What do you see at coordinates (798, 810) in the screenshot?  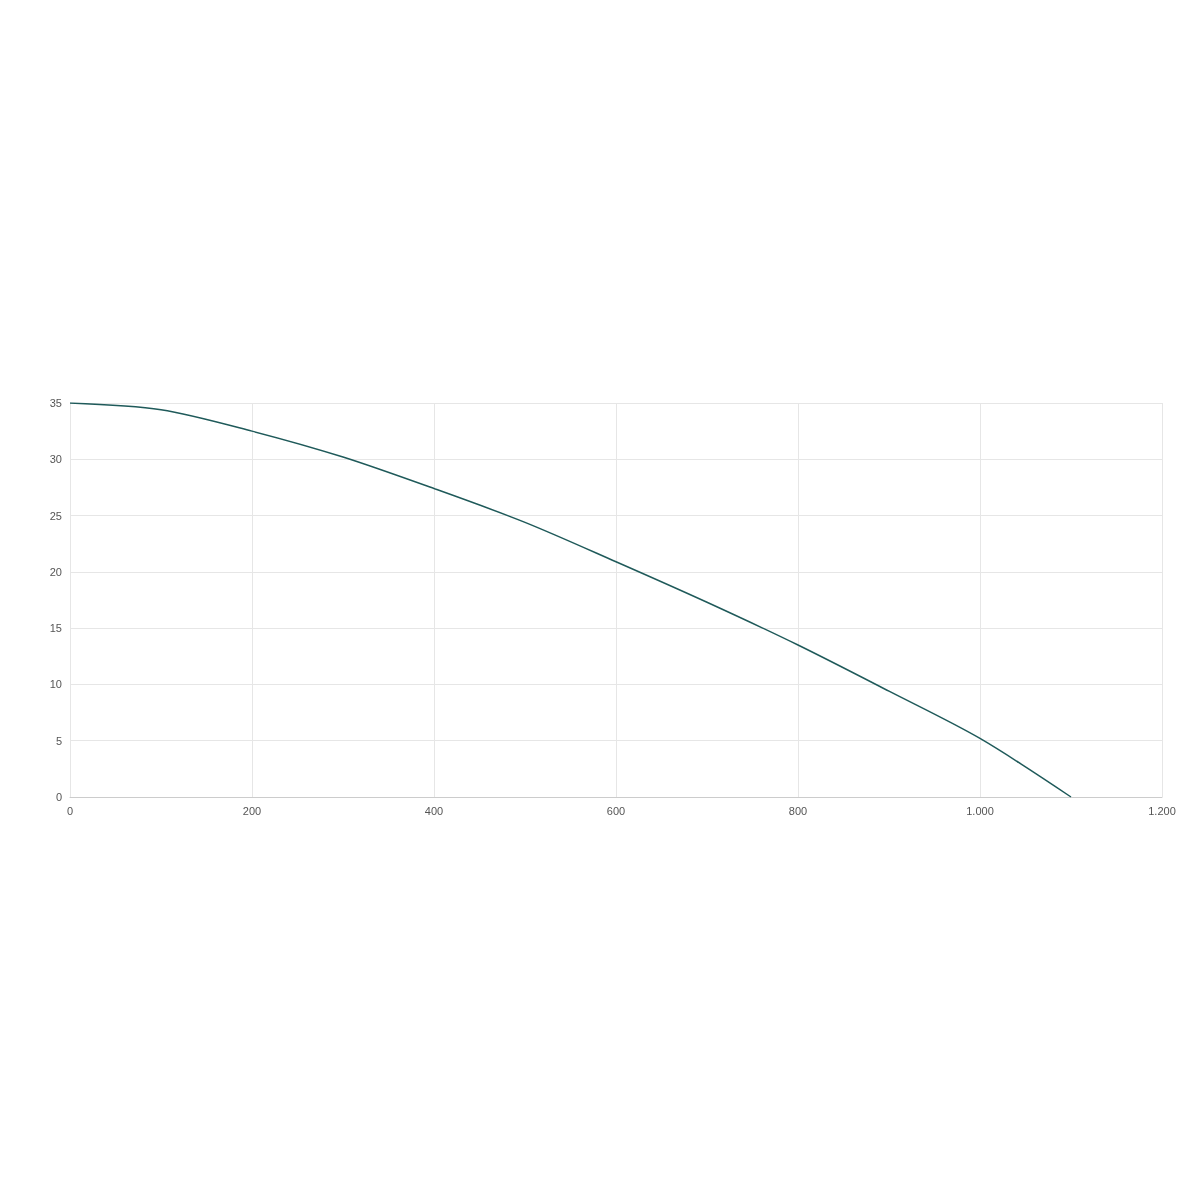 I see `x-tick-label: 800` at bounding box center [798, 810].